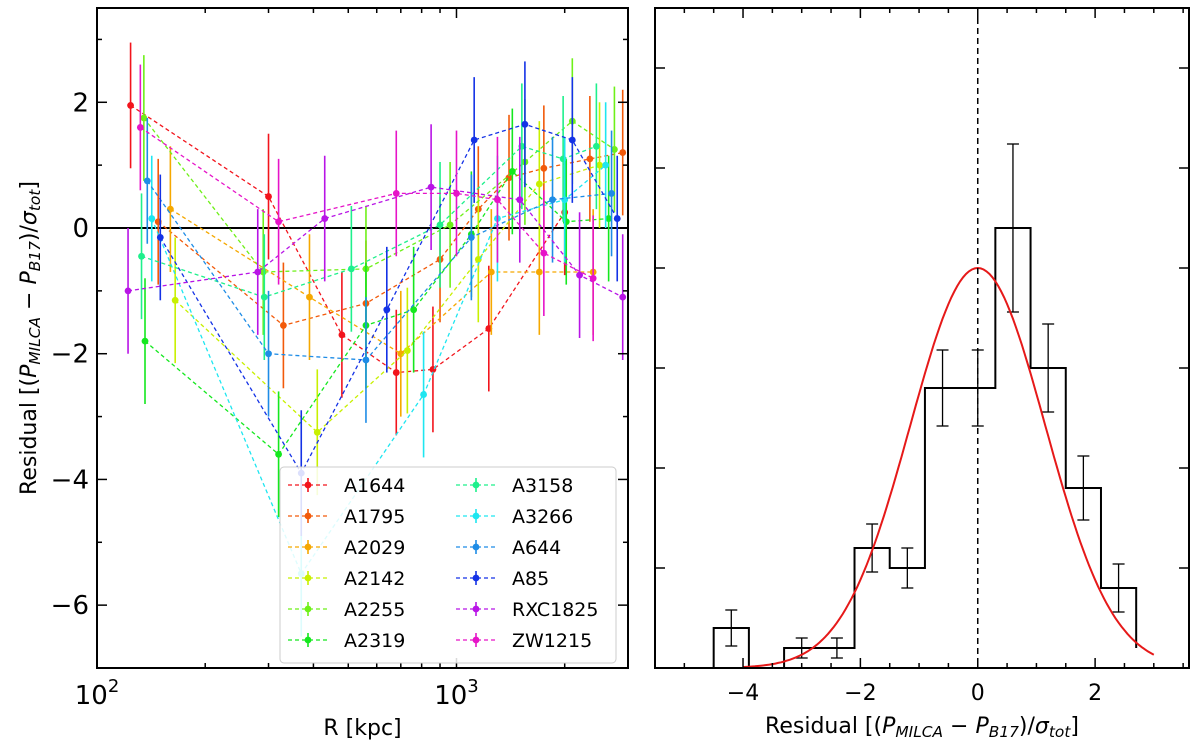  What do you see at coordinates (346, 641) in the screenshot?
I see `legend-item-A2319: A2319` at bounding box center [346, 641].